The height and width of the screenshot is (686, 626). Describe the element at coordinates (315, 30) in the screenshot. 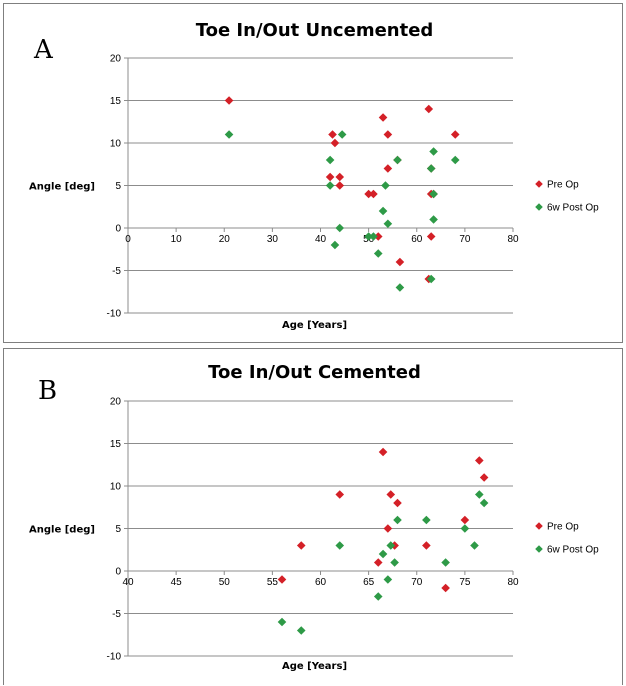

I see `chart-title: Toe In/Out Uncemented` at that location.